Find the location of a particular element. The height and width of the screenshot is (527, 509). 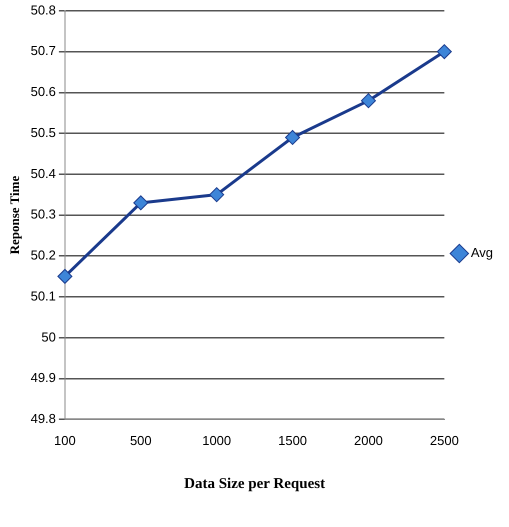

x-axis-title: Data Size per Request is located at coordinates (255, 484).